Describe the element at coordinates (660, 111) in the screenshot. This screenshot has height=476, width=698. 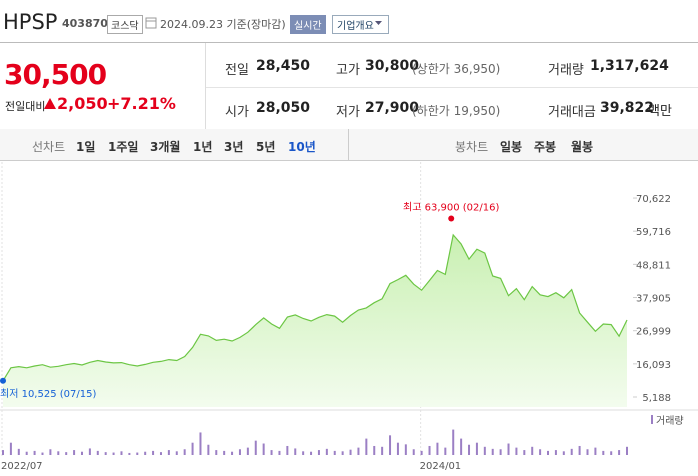
I see `stat-unit: 백만` at that location.